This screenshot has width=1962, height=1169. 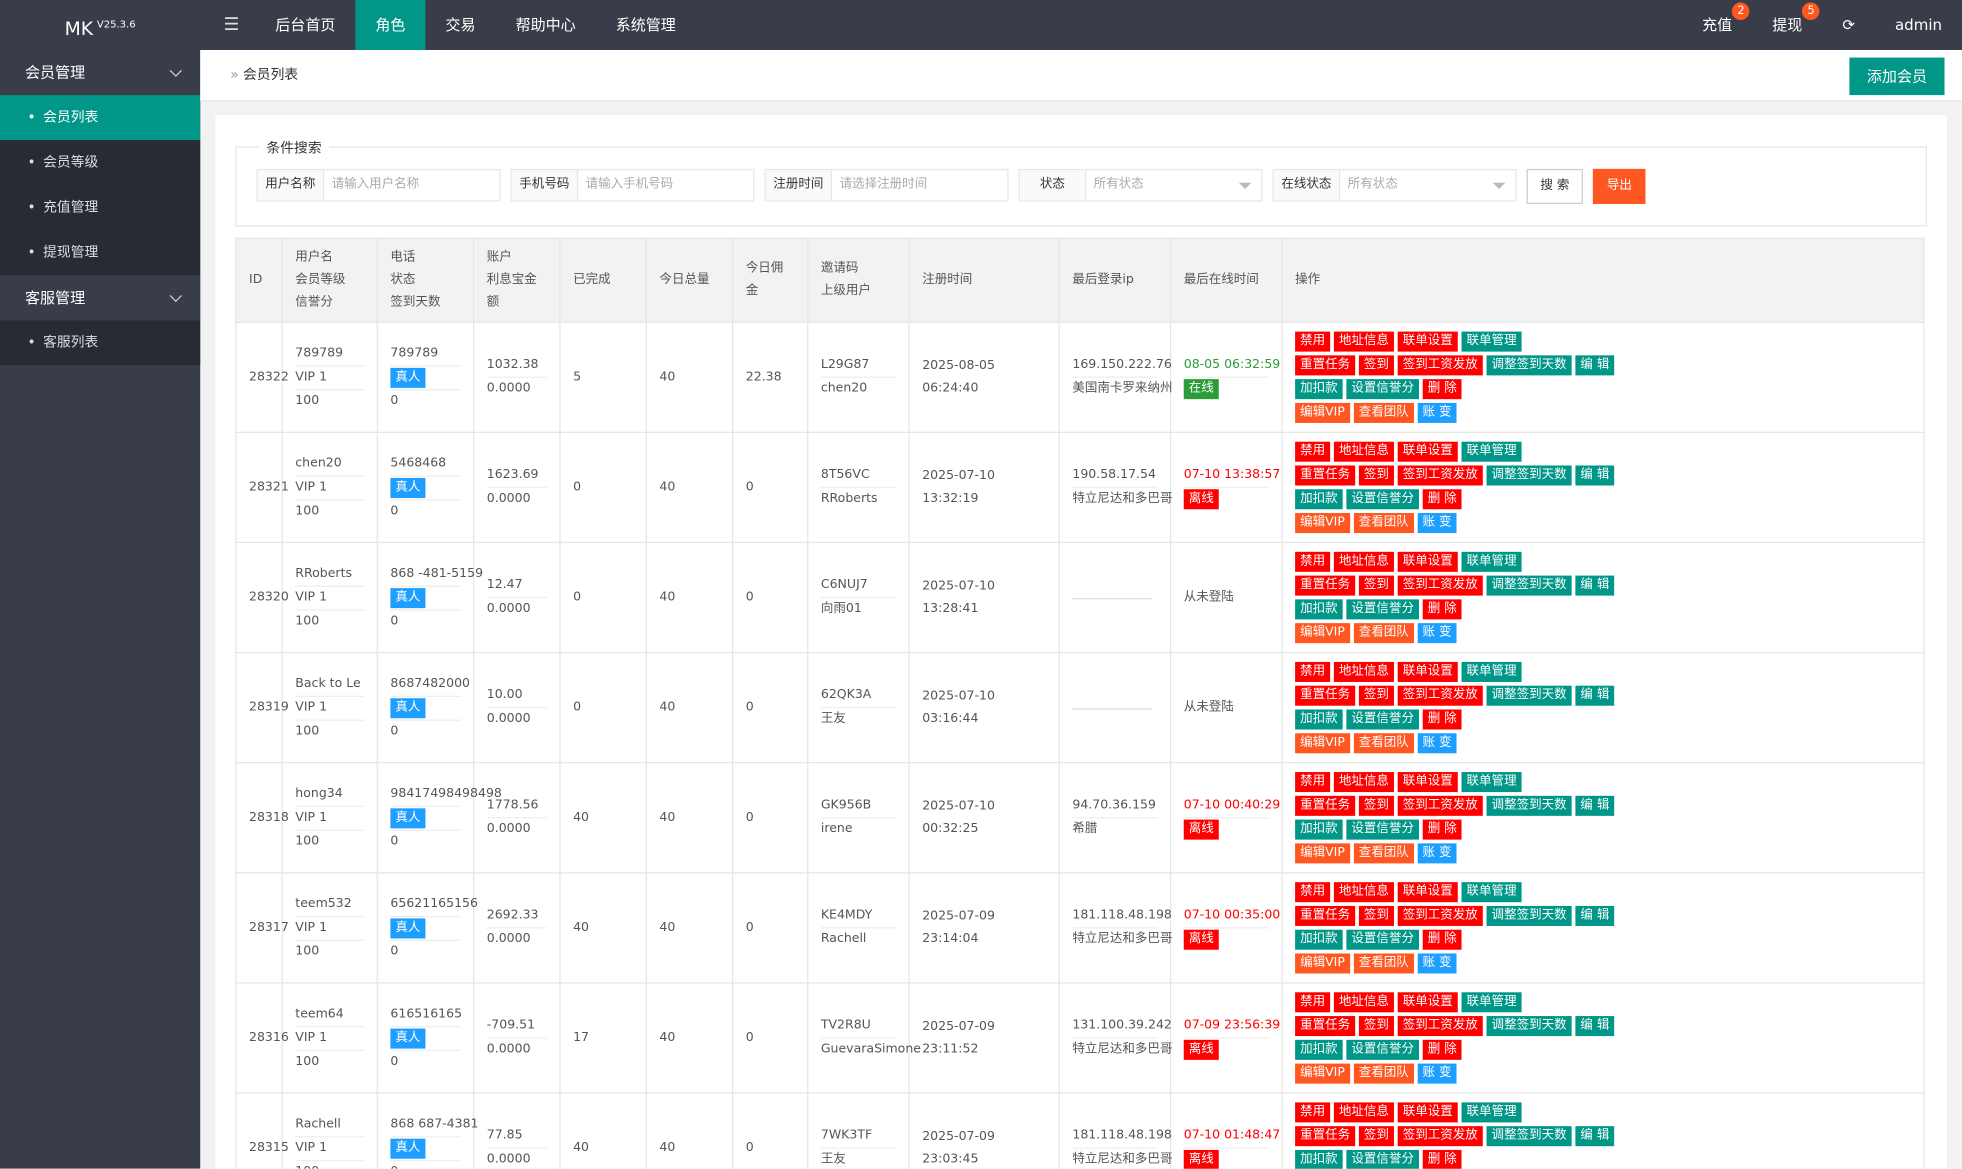 What do you see at coordinates (1918, 25) in the screenshot?
I see `user-menu: admin` at bounding box center [1918, 25].